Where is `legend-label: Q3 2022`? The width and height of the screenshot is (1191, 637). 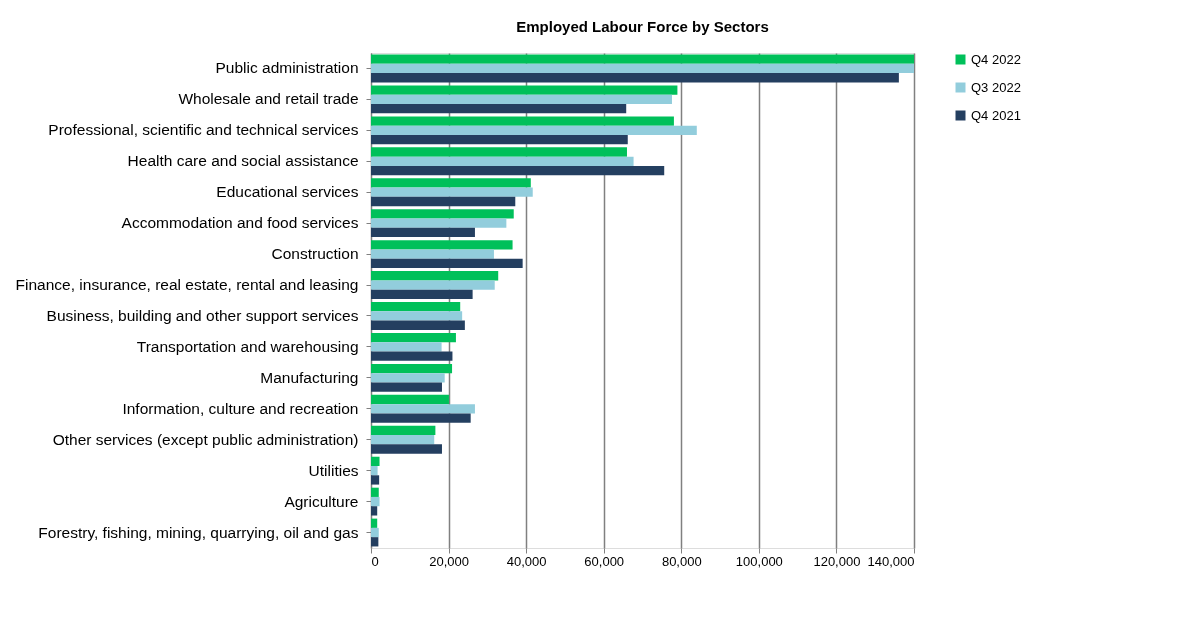
legend-label: Q3 2022 is located at coordinates (996, 87).